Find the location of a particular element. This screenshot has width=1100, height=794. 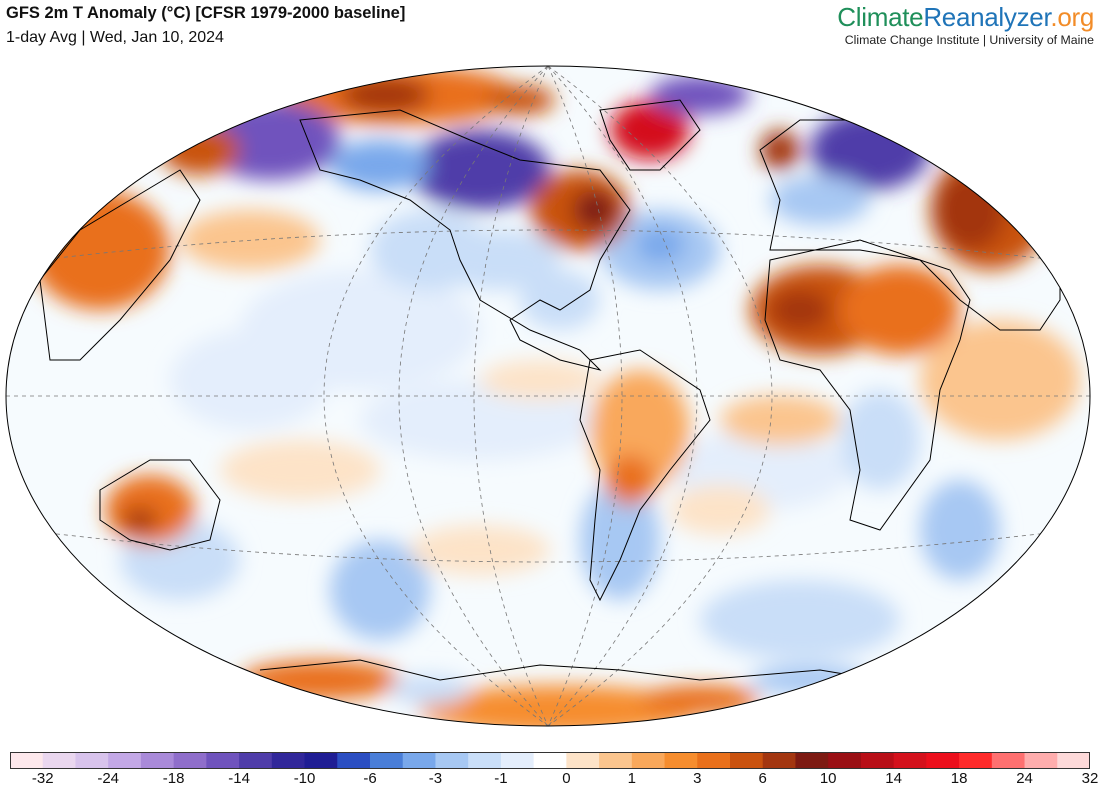

colorbar-tick-label: 0 is located at coordinates (566, 778).